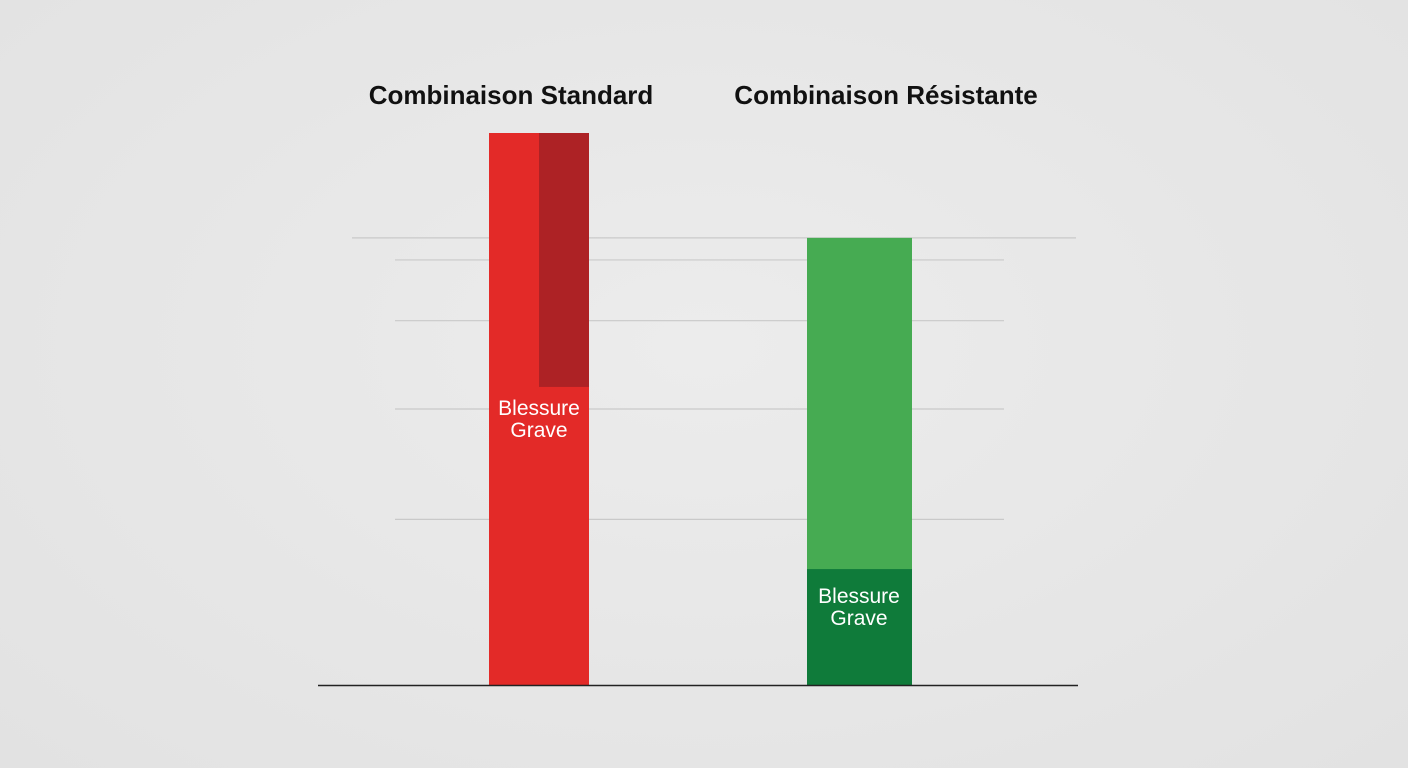 This screenshot has width=1408, height=768. I want to click on category-title-standard: Combinaison Standard, so click(511, 95).